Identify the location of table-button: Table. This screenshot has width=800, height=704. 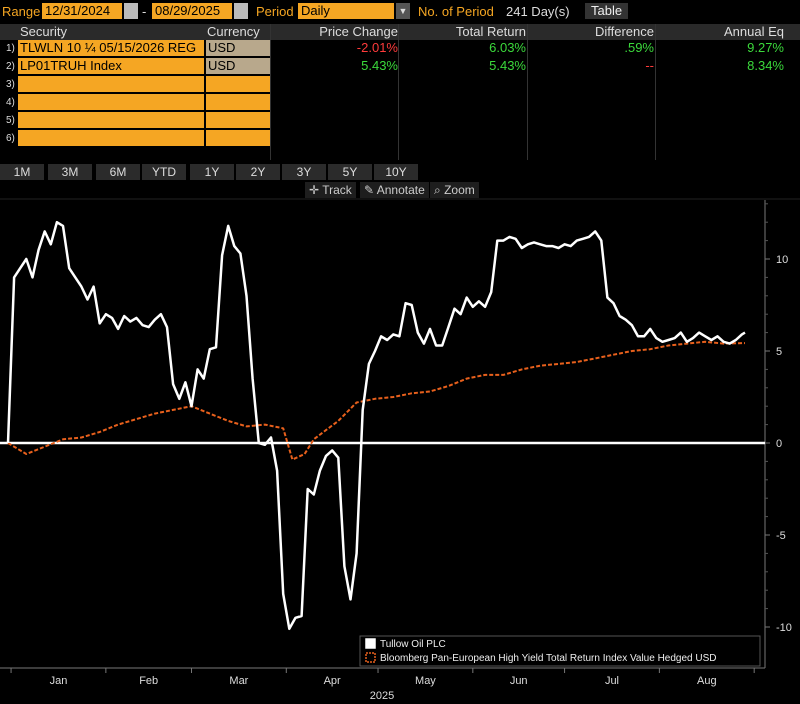
(607, 11).